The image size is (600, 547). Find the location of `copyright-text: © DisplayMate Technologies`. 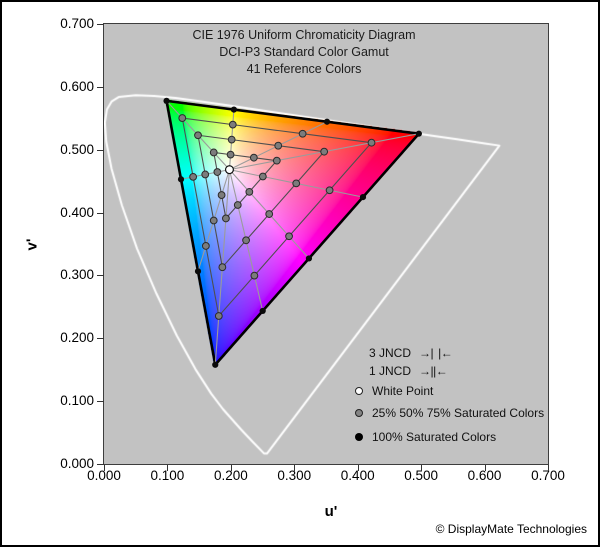

copyright-text: © DisplayMate Technologies is located at coordinates (511, 529).